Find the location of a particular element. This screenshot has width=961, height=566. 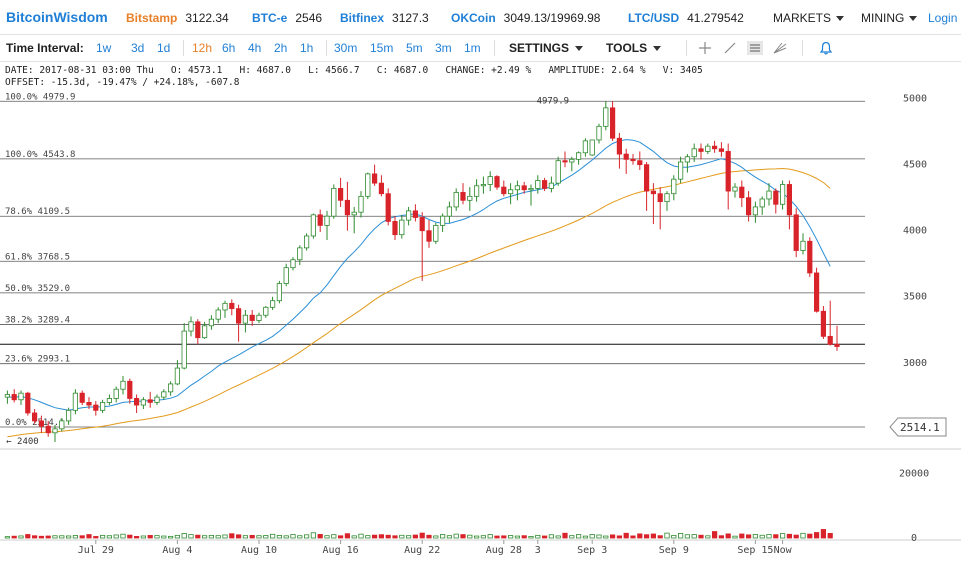

interval-30m: 30m is located at coordinates (346, 48).